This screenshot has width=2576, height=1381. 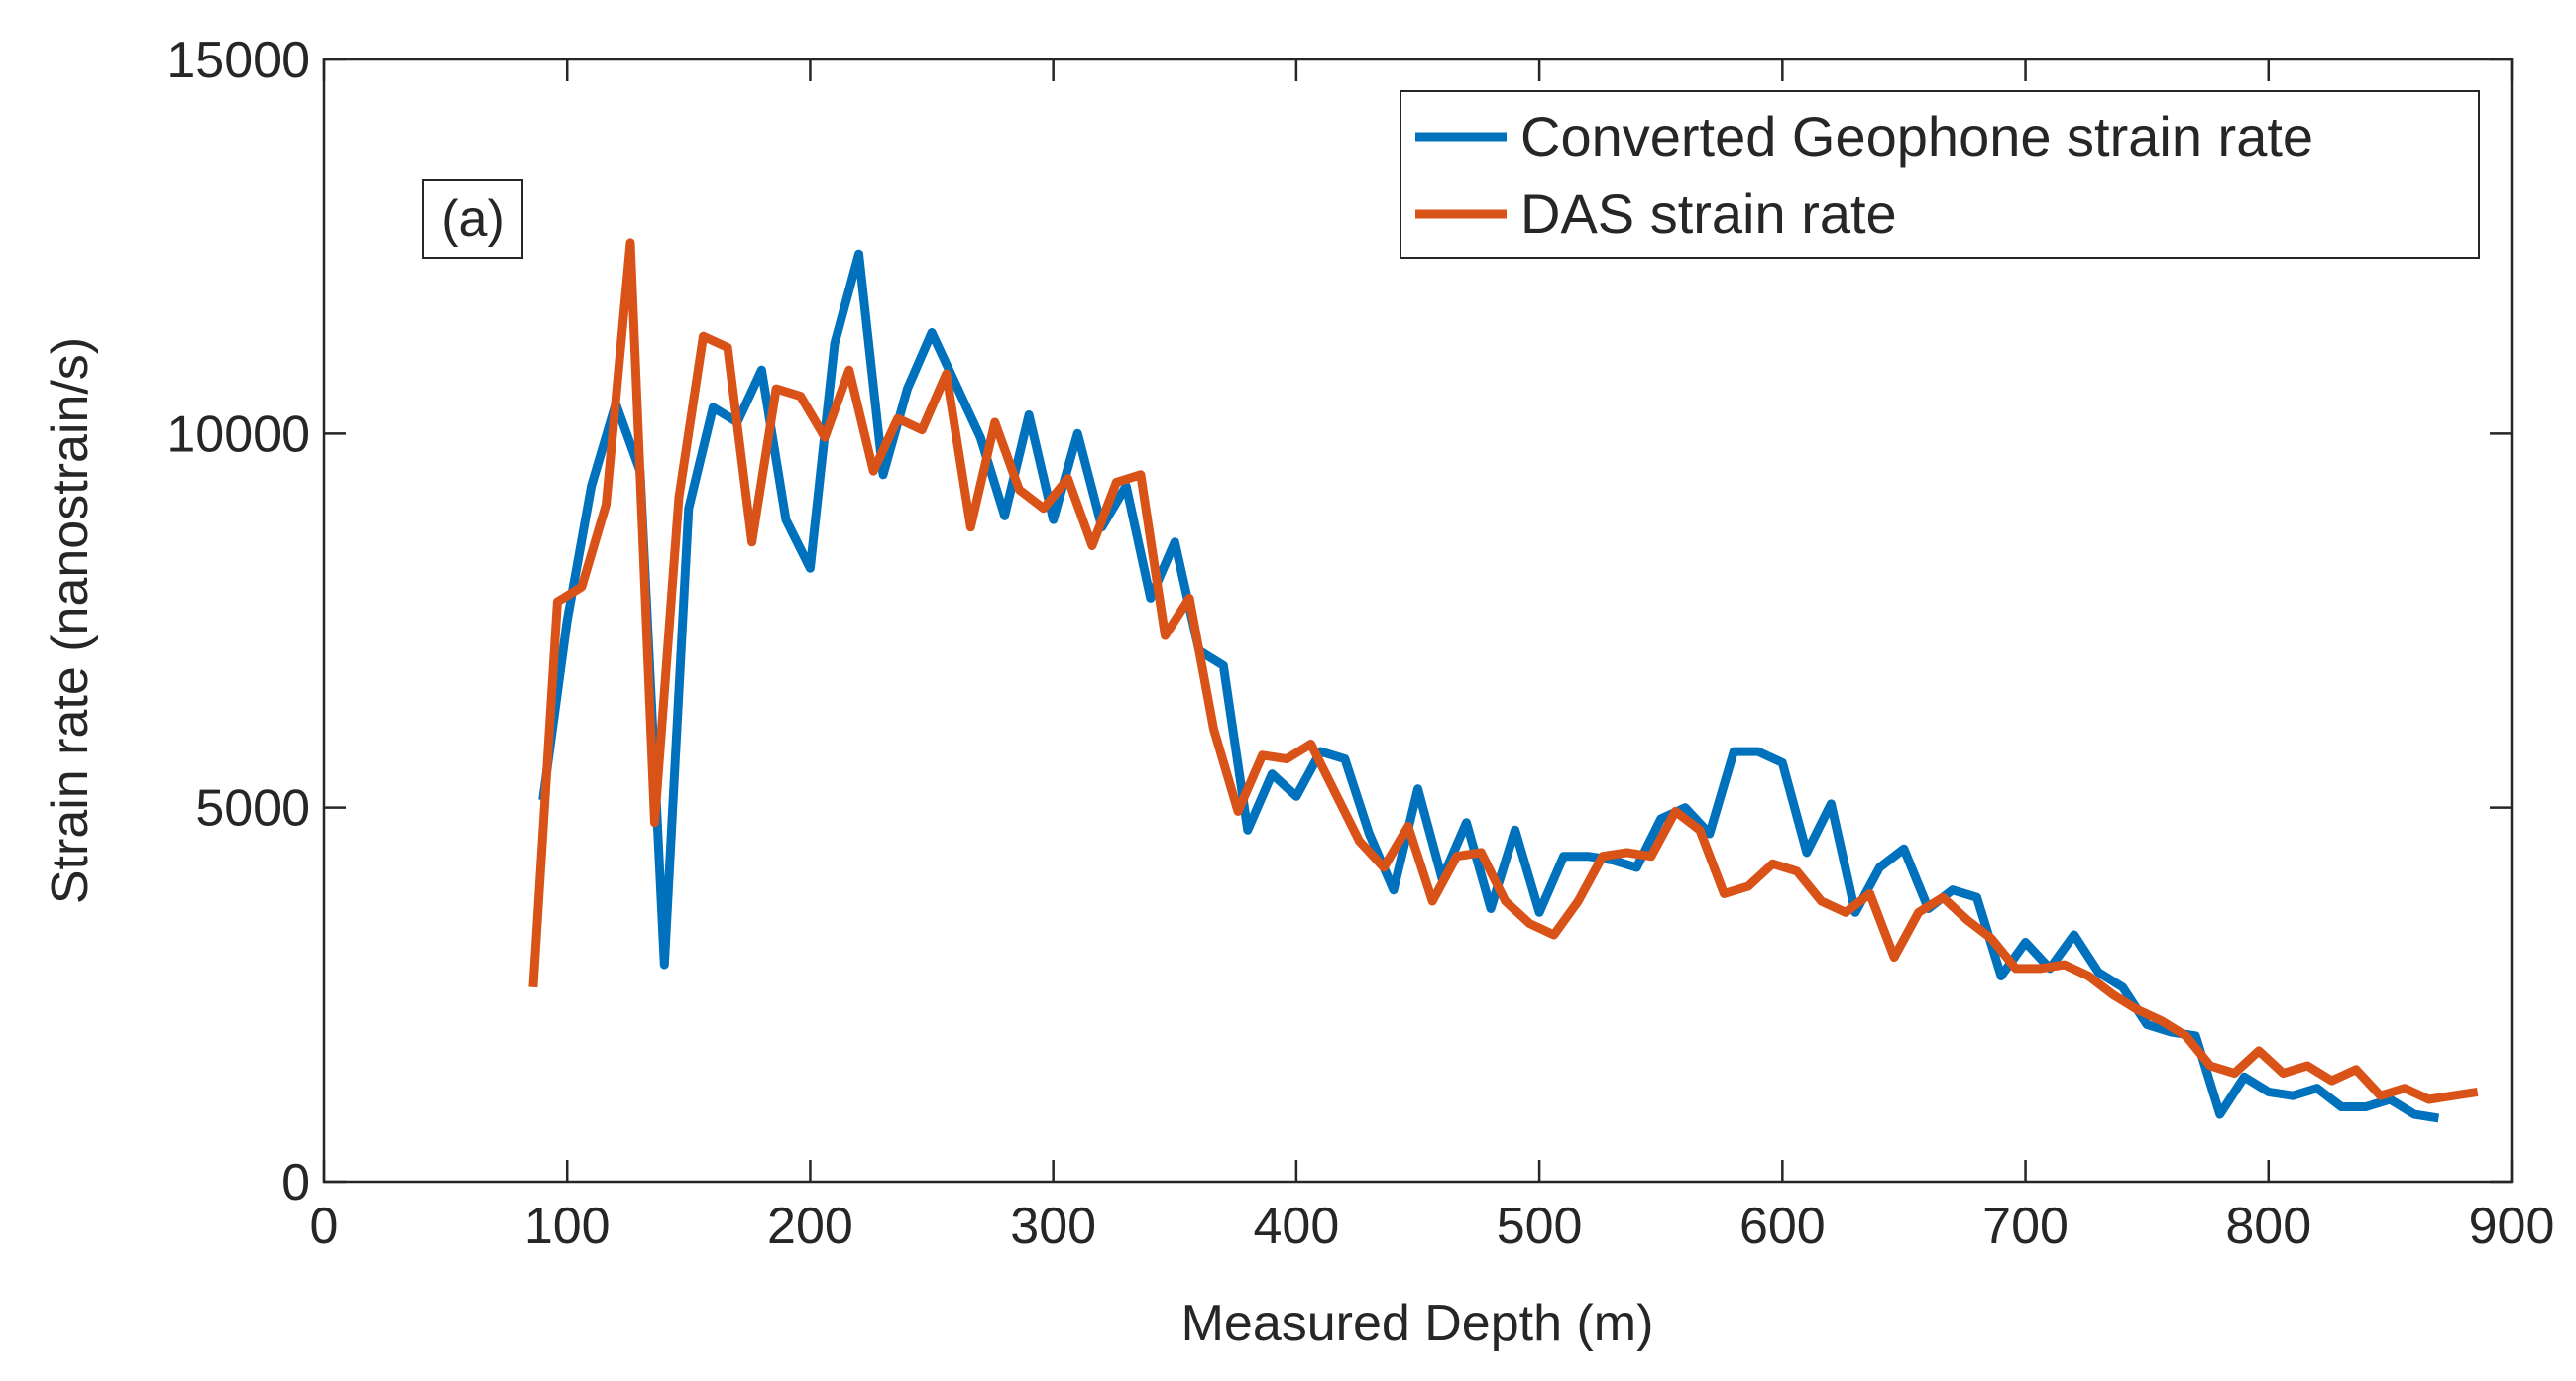 What do you see at coordinates (238, 622) in the screenshot?
I see `y-tick-labels: 0 5000 10000 15000` at bounding box center [238, 622].